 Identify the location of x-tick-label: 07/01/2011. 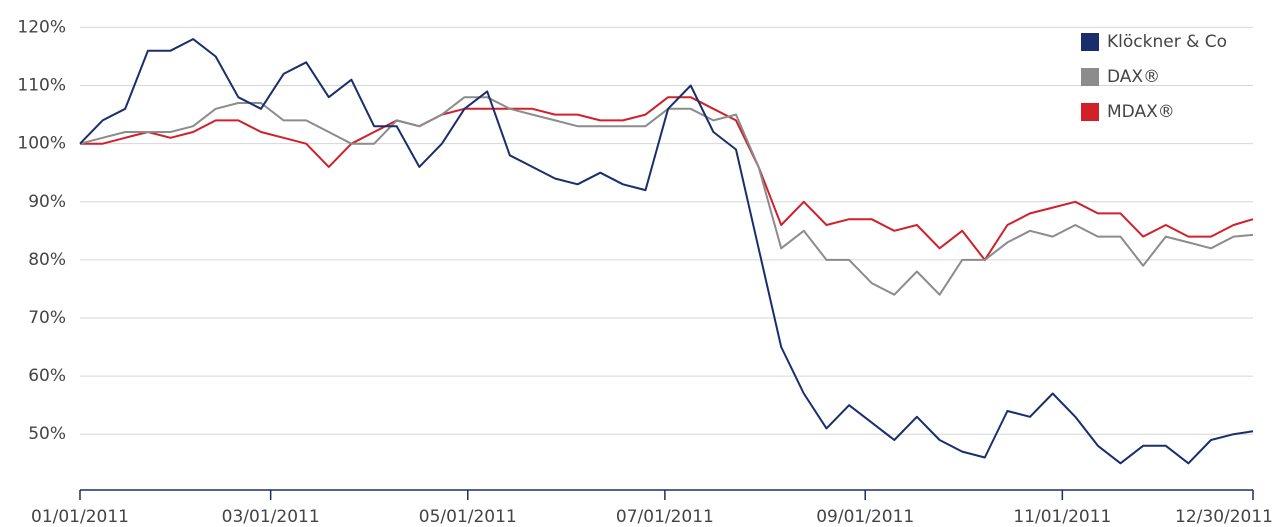
(665, 517).